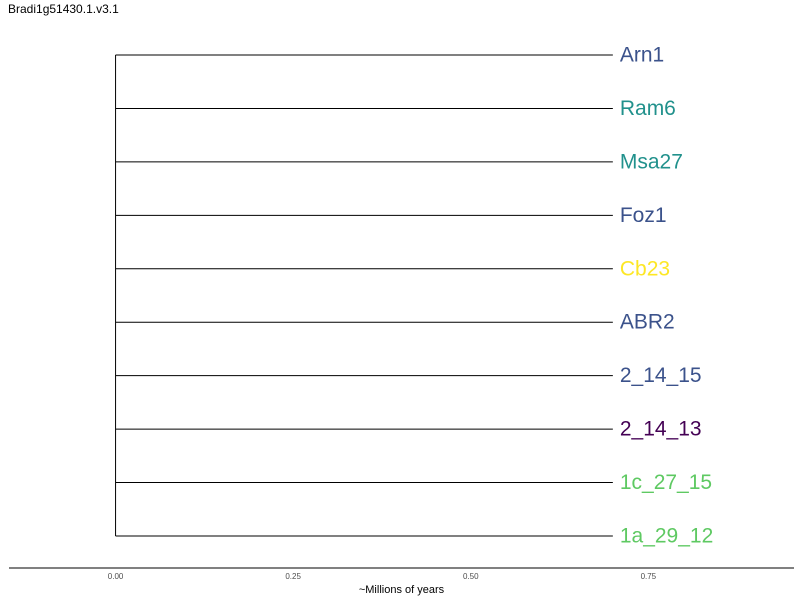 This screenshot has height=600, width=800. What do you see at coordinates (649, 576) in the screenshot?
I see `x-tick-label: 0.75` at bounding box center [649, 576].